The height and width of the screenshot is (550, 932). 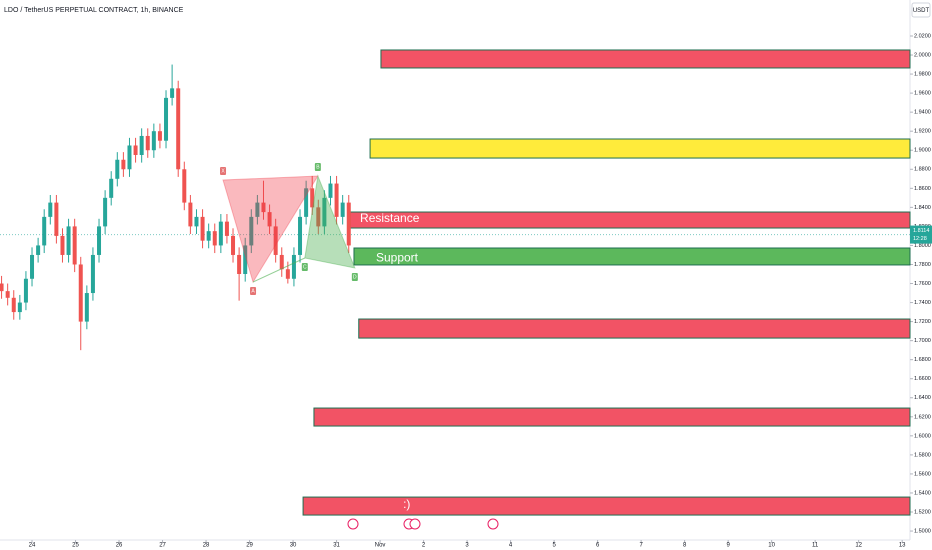 I want to click on y-tick-label: 1.7600, so click(x=922, y=284).